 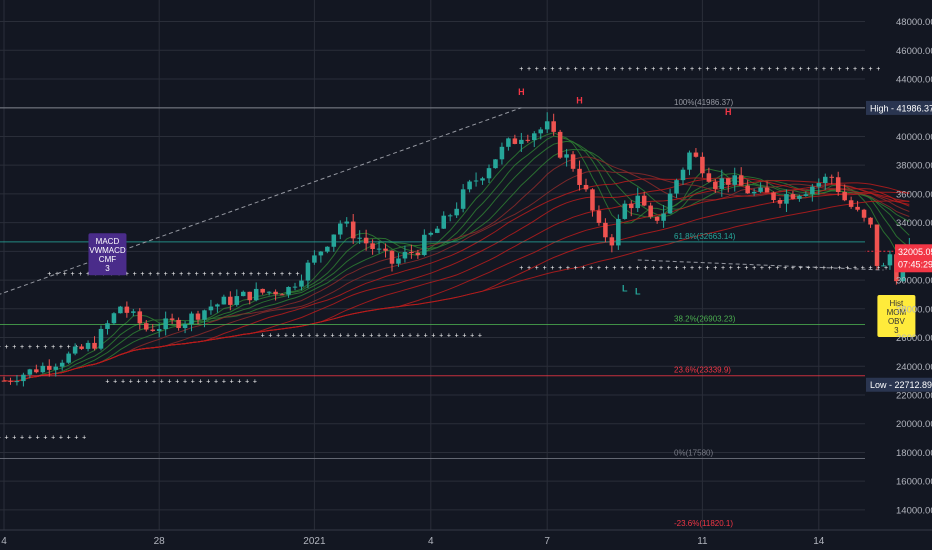 What do you see at coordinates (914, 223) in the screenshot?
I see `y-tick-label: 34000.00` at bounding box center [914, 223].